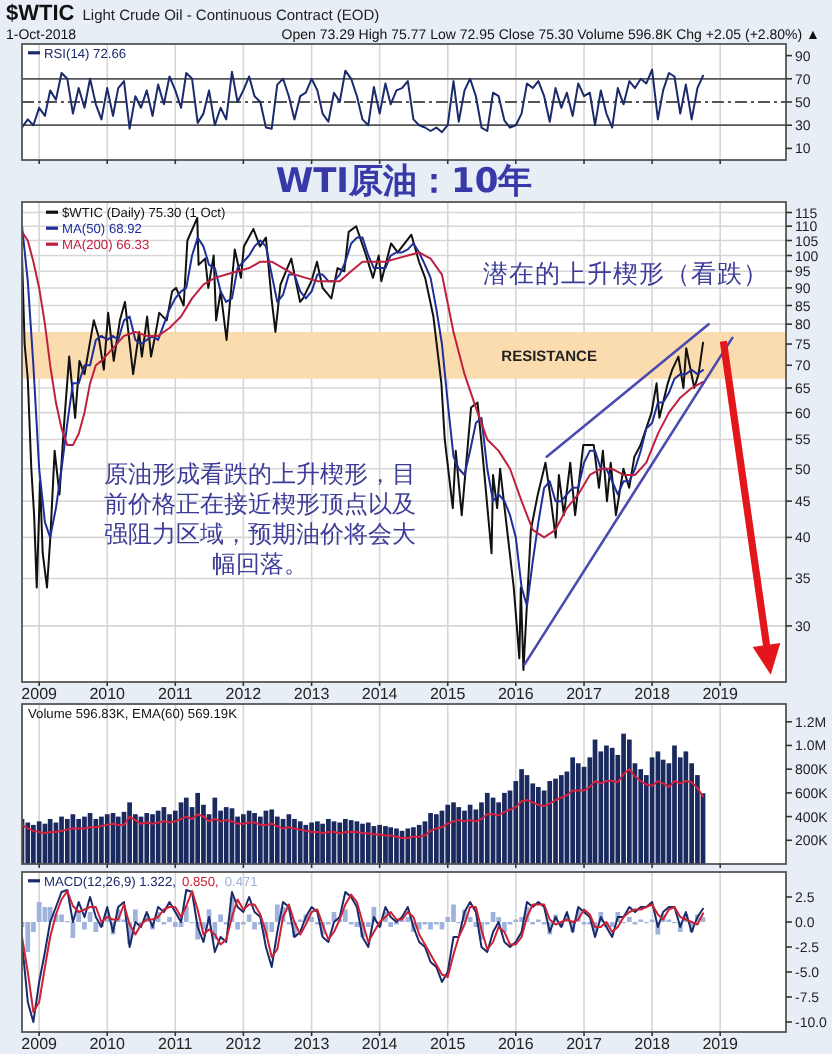  I want to click on chart-title: $WTIC, so click(40, 14).